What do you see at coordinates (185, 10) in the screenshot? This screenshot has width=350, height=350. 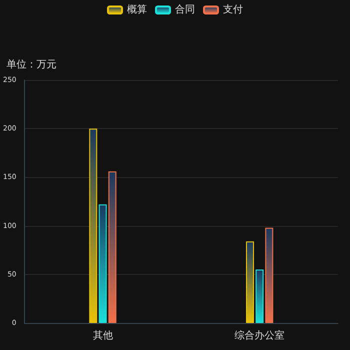 I see `legend-label: 合同` at bounding box center [185, 10].